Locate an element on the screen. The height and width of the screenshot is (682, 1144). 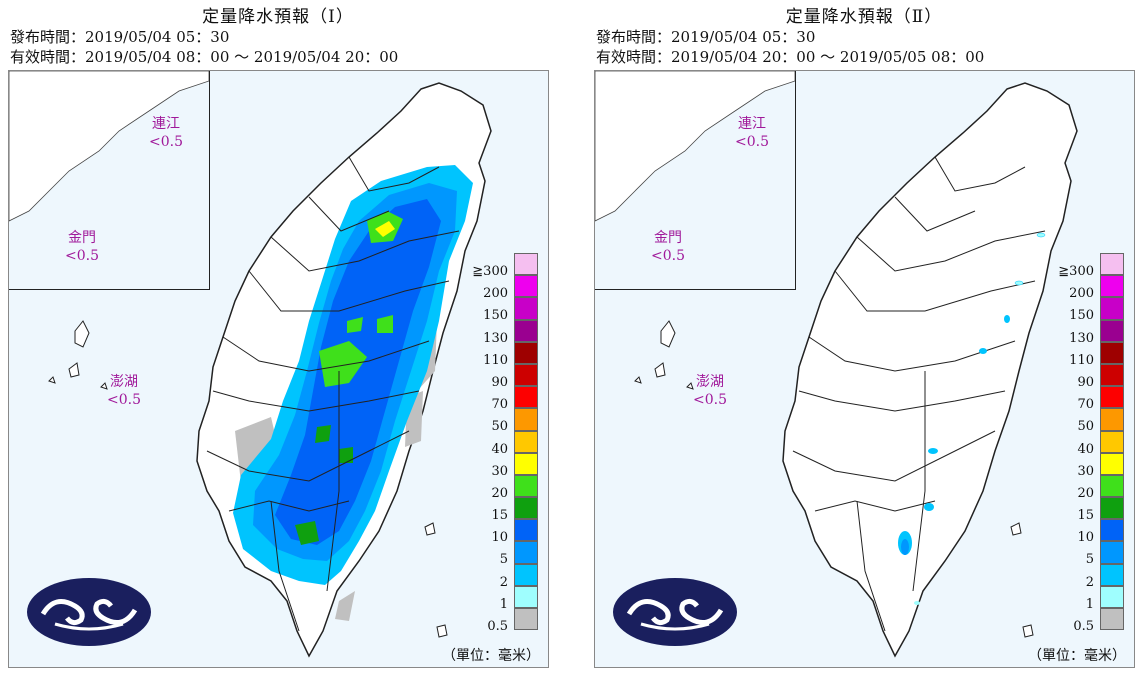
legend-row: 40 is located at coordinates (498, 443).